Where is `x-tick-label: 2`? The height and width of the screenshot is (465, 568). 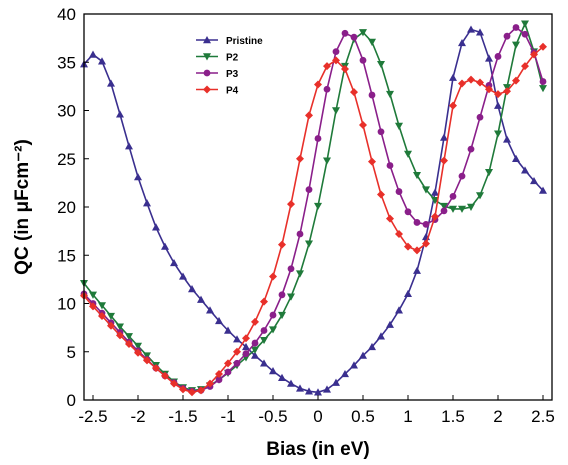
x-tick-label: 2 is located at coordinates (497, 416).